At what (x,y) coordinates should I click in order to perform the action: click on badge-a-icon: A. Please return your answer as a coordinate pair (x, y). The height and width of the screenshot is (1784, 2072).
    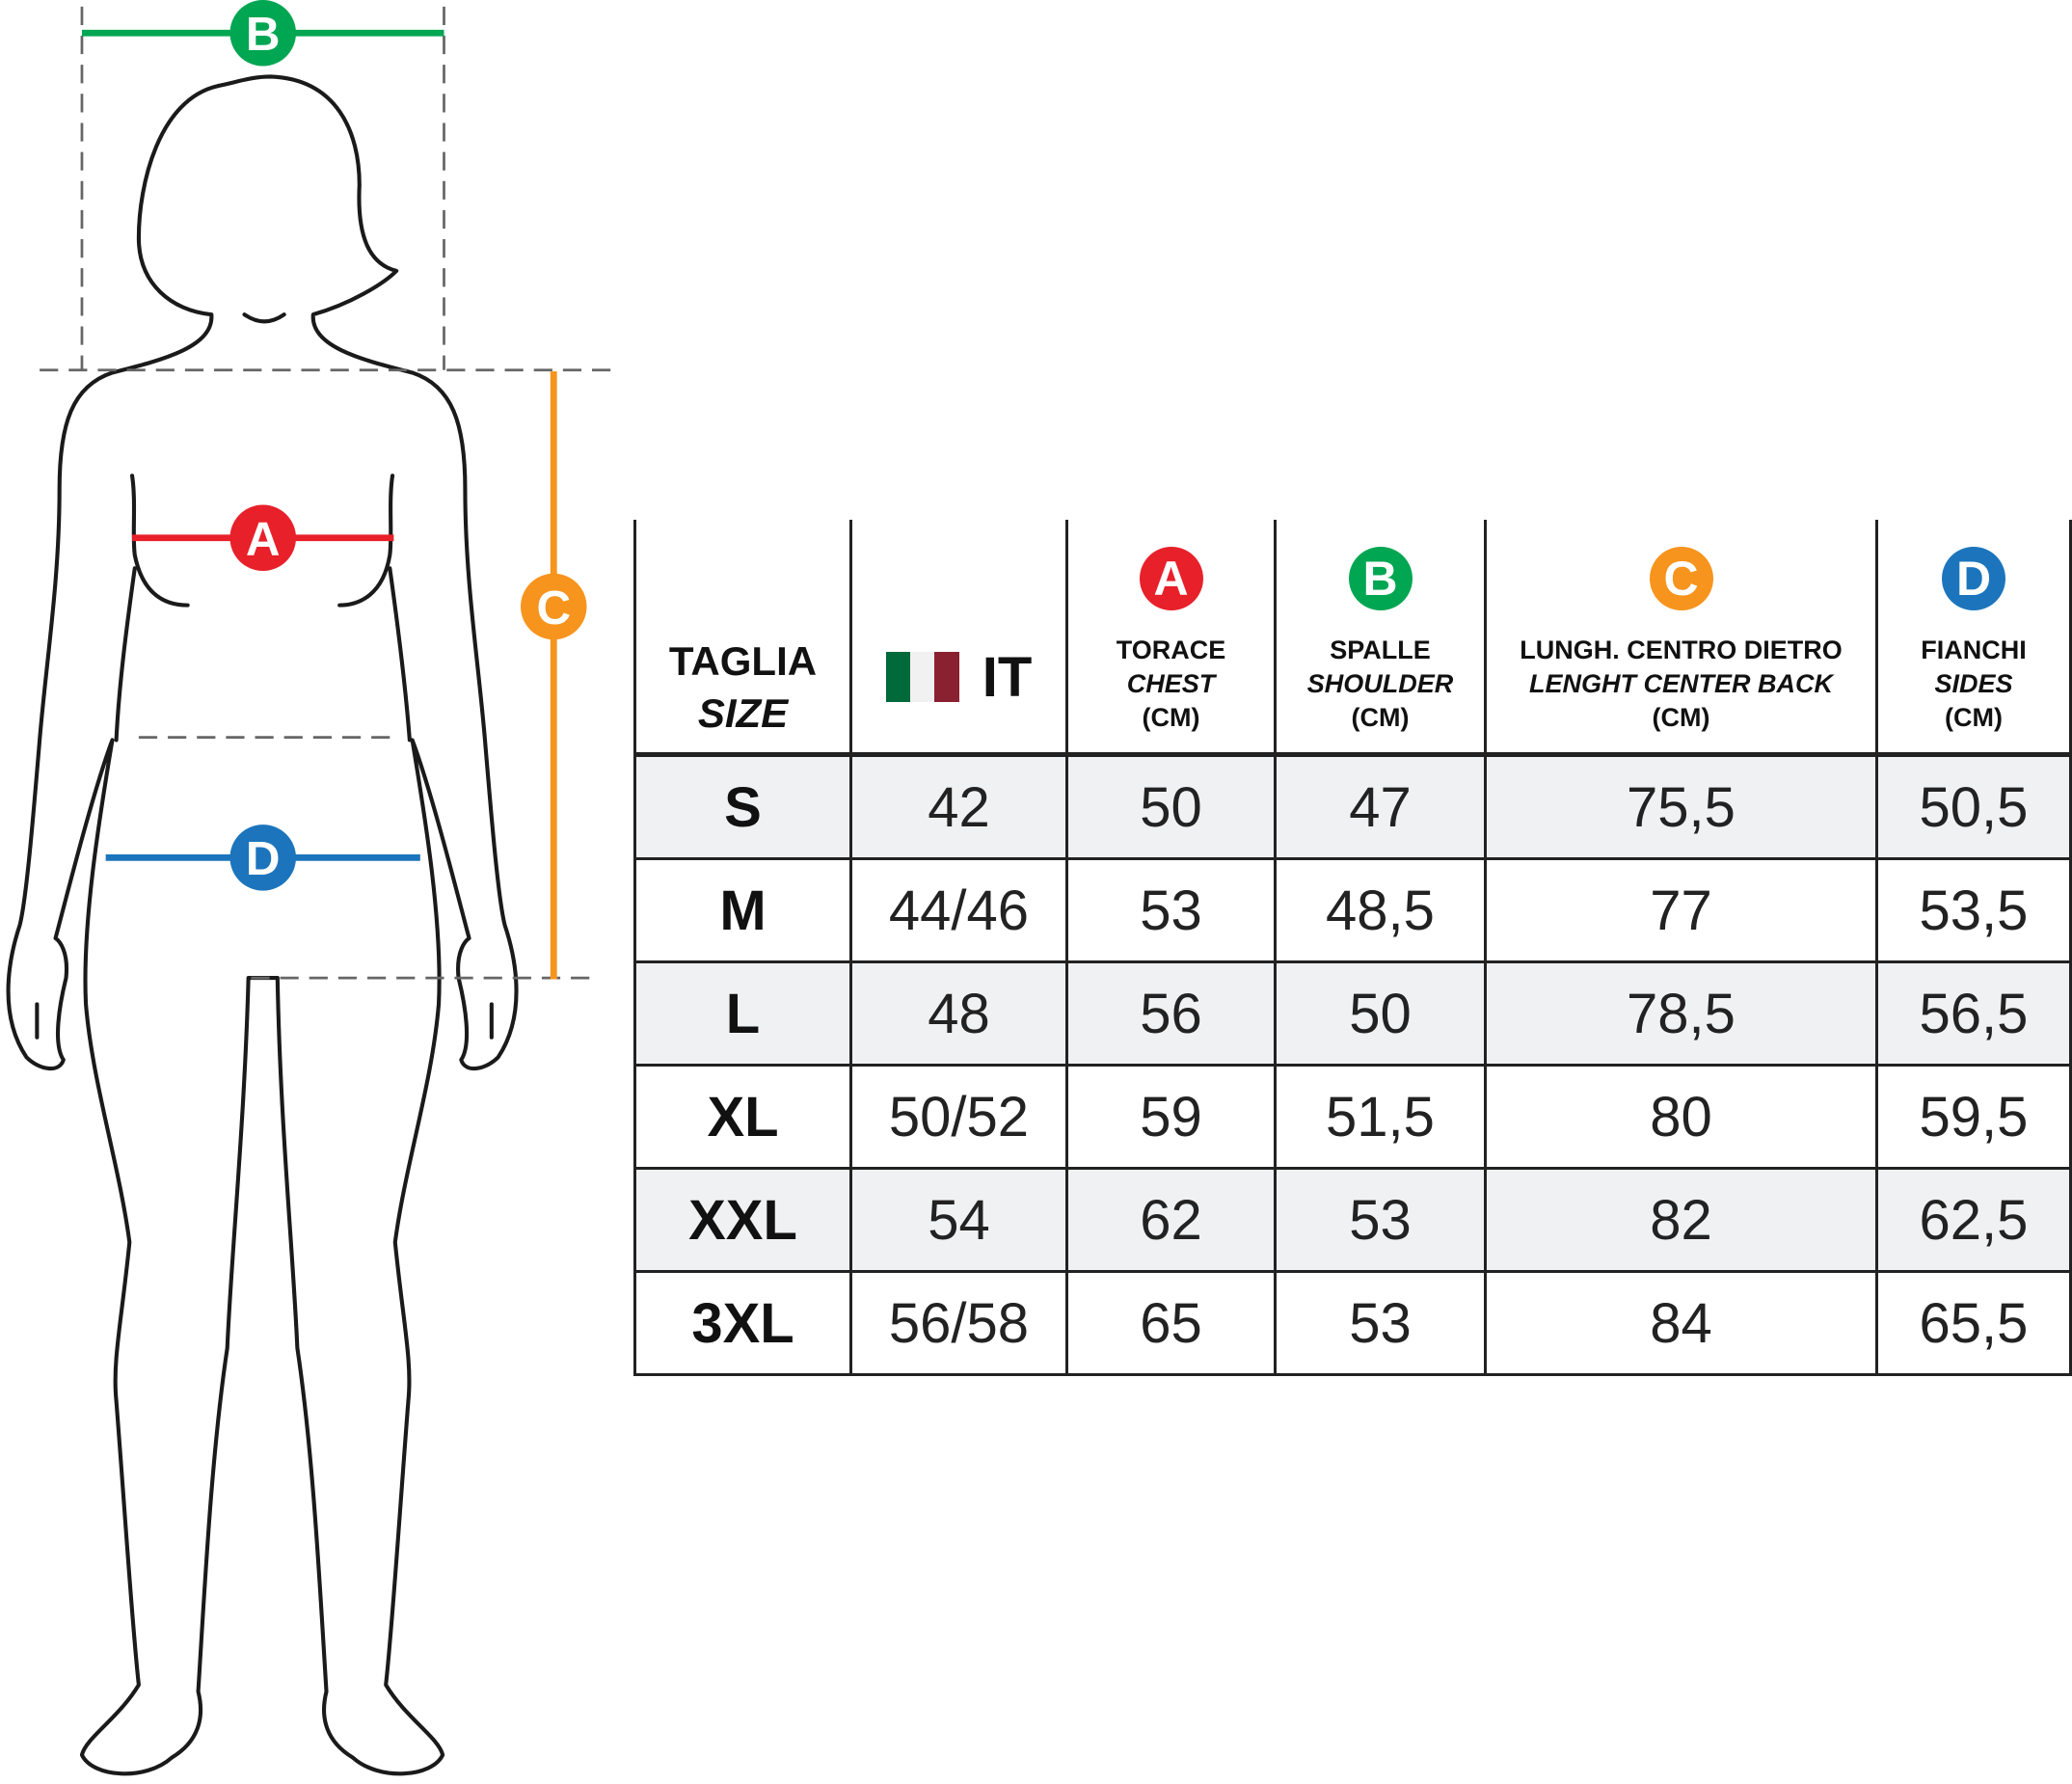
    Looking at the image, I should click on (1171, 578).